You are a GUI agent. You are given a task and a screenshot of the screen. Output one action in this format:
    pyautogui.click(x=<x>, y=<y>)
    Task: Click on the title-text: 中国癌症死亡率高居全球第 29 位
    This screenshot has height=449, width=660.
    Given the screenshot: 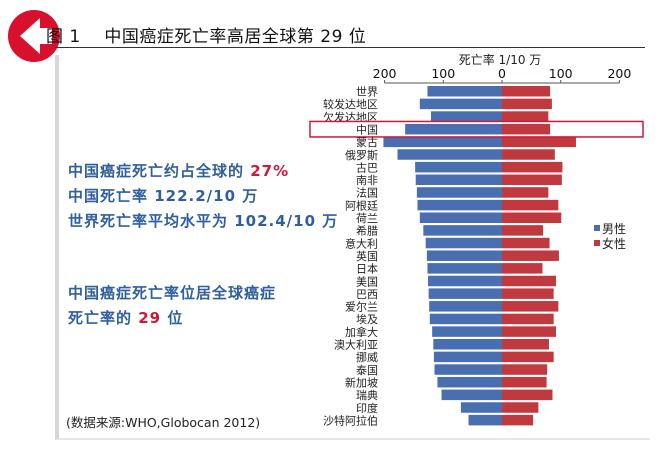 What is the action you would take?
    pyautogui.click(x=235, y=37)
    